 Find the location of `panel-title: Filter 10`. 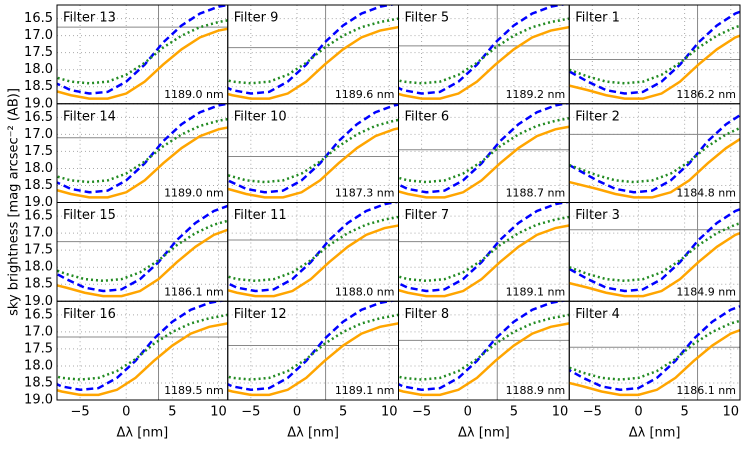

panel-title: Filter 10 is located at coordinates (260, 116).